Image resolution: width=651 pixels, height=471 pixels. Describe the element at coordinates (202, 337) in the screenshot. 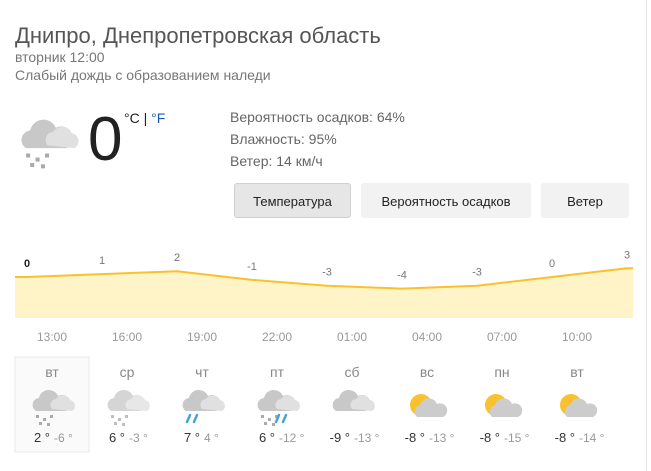

I see `hour-time: 19:00` at that location.